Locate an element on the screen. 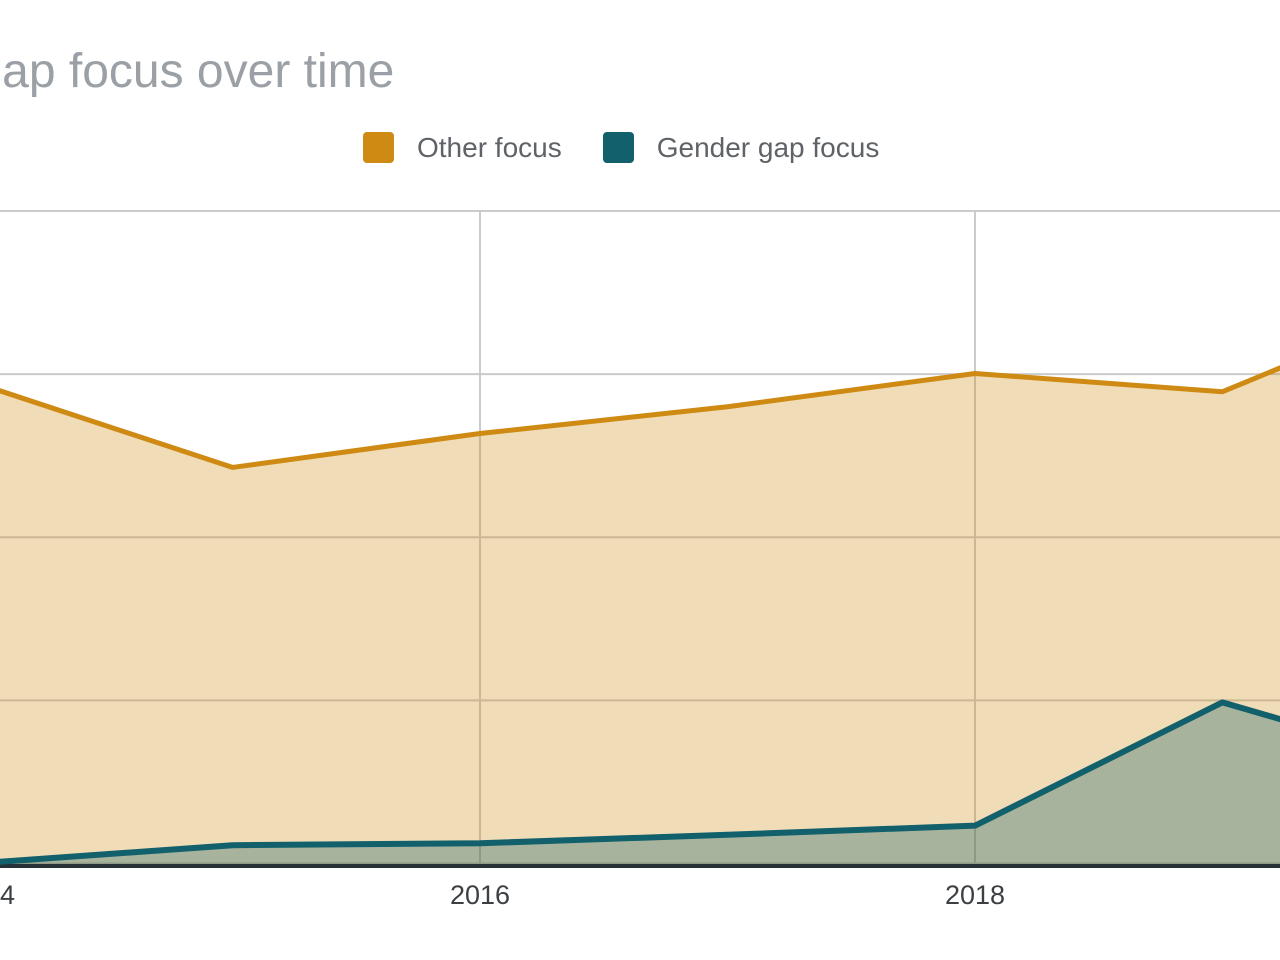  legend-item-other-focus: Other focus is located at coordinates (462, 147).